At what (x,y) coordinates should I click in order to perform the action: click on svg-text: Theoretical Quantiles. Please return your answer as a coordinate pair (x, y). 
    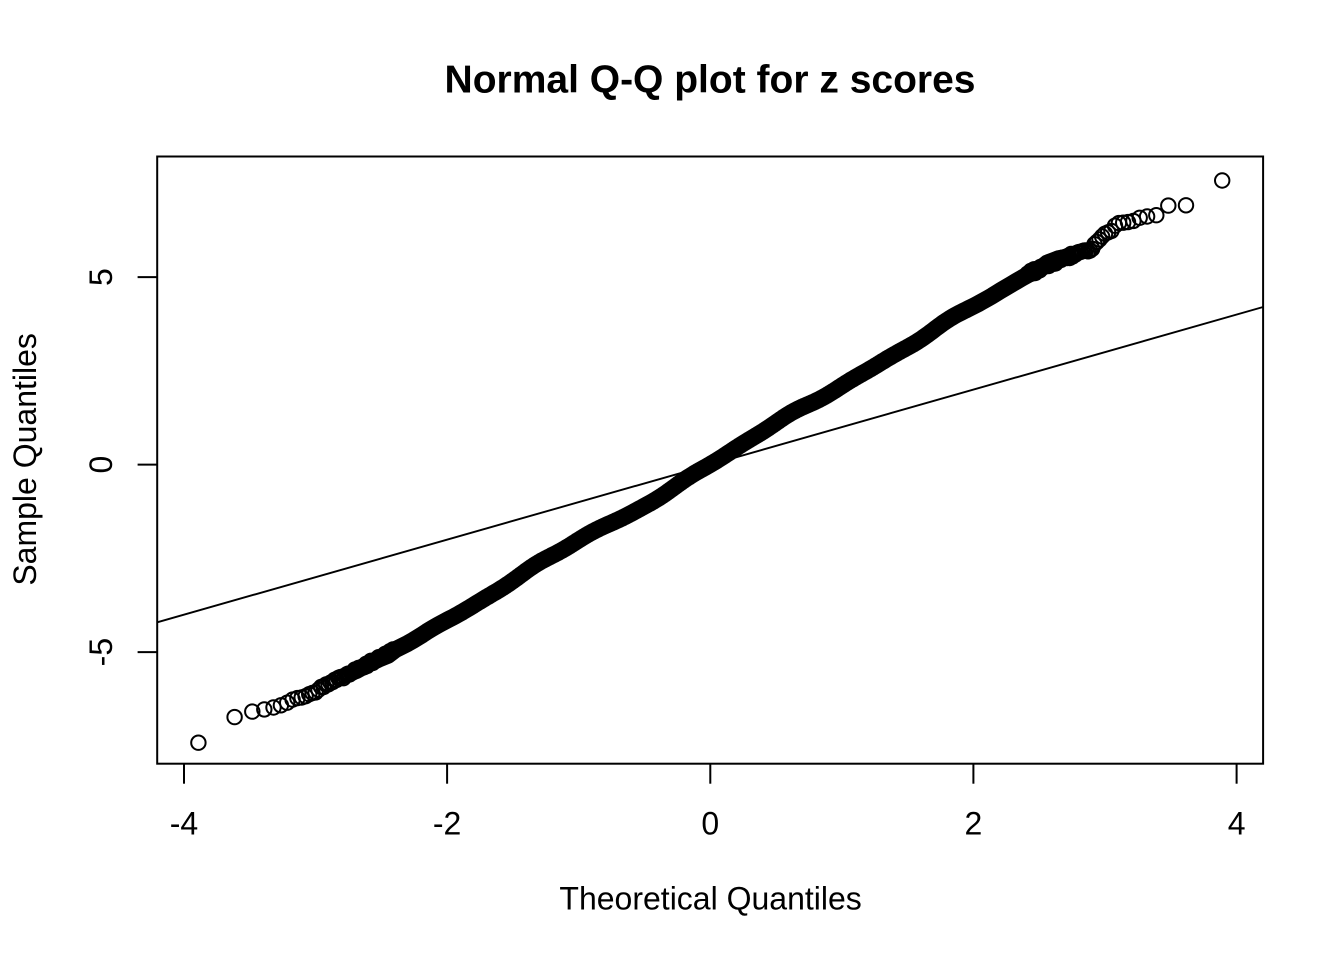
    Looking at the image, I should click on (710, 898).